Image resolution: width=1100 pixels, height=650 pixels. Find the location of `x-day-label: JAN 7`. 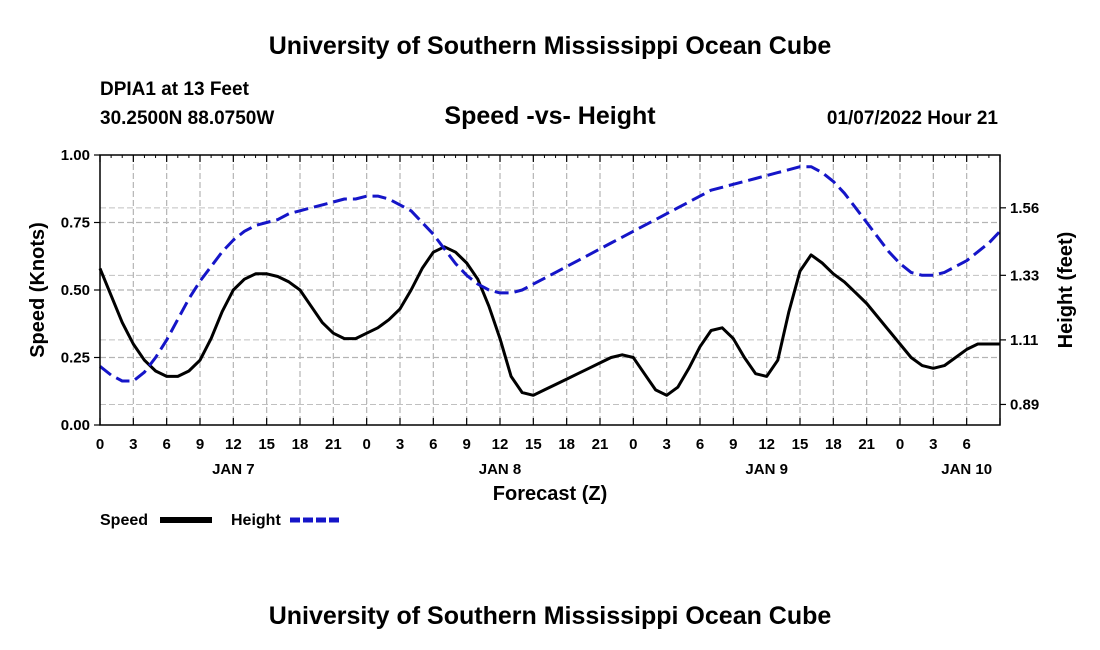

x-day-label: JAN 7 is located at coordinates (233, 469).